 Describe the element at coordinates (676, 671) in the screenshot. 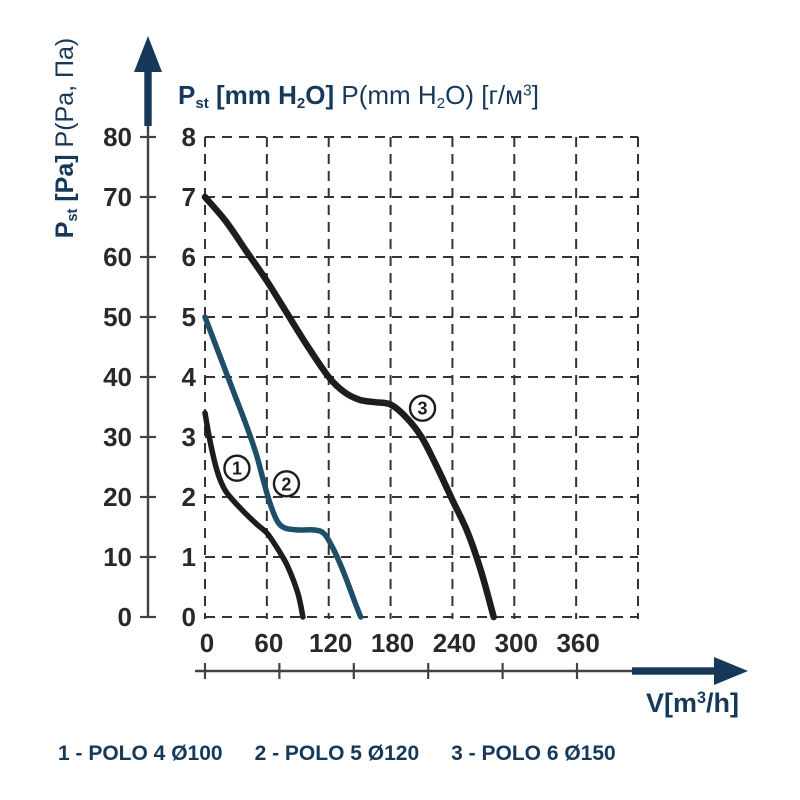

I see `x-axis-arrow-icon` at that location.